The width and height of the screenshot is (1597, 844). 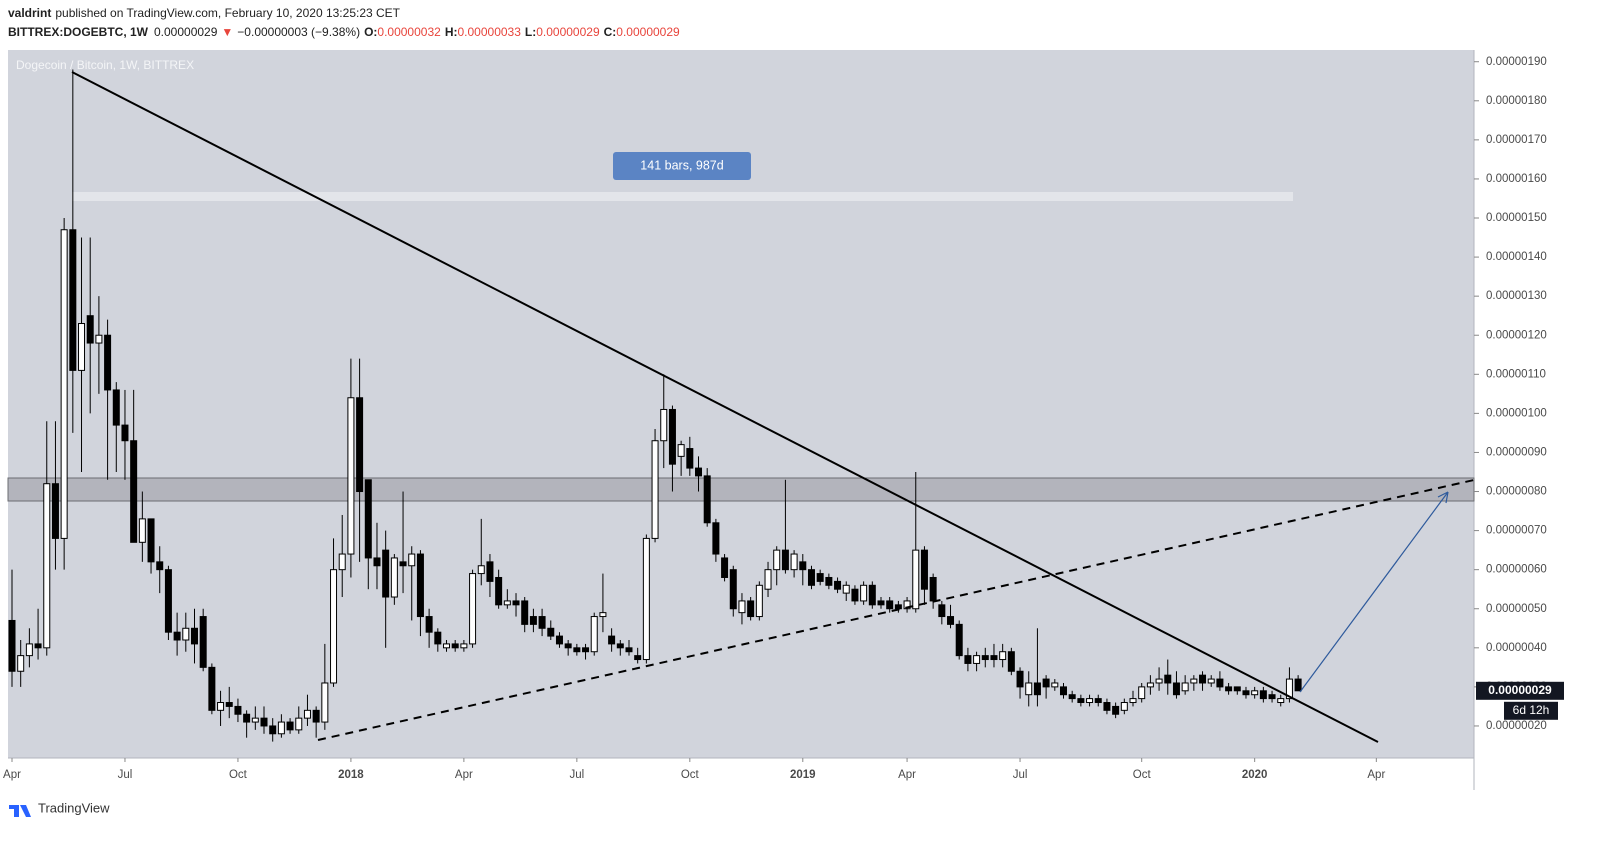 What do you see at coordinates (351, 775) in the screenshot?
I see `x-tick-label: 2018` at bounding box center [351, 775].